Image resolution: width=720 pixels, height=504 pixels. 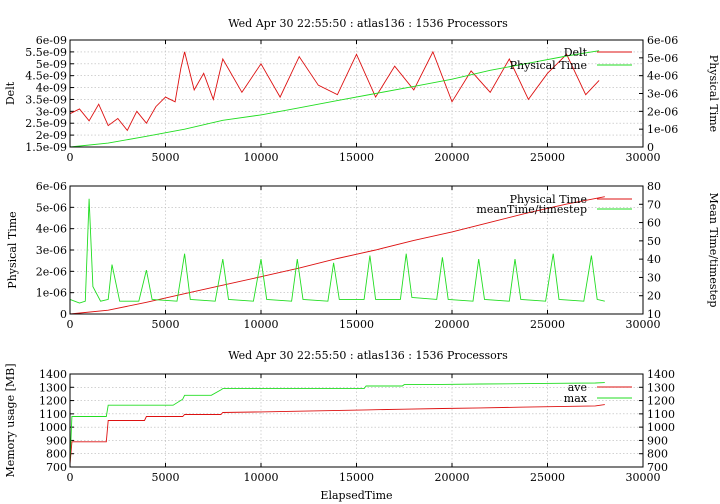 What do you see at coordinates (654, 314) in the screenshot?
I see `y2-tick-label: 10` at bounding box center [654, 314].